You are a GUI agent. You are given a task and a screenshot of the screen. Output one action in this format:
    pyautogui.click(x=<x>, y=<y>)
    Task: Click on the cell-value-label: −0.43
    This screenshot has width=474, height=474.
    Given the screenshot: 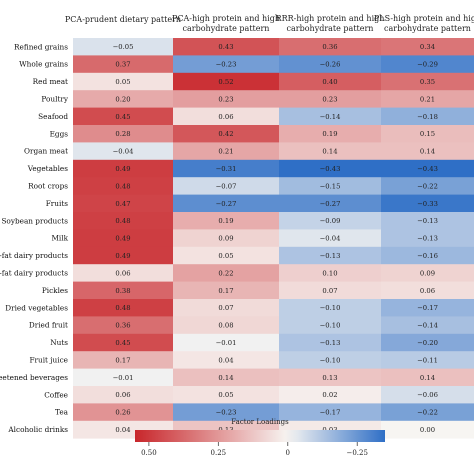 What is the action you would take?
    pyautogui.click(x=330, y=169)
    